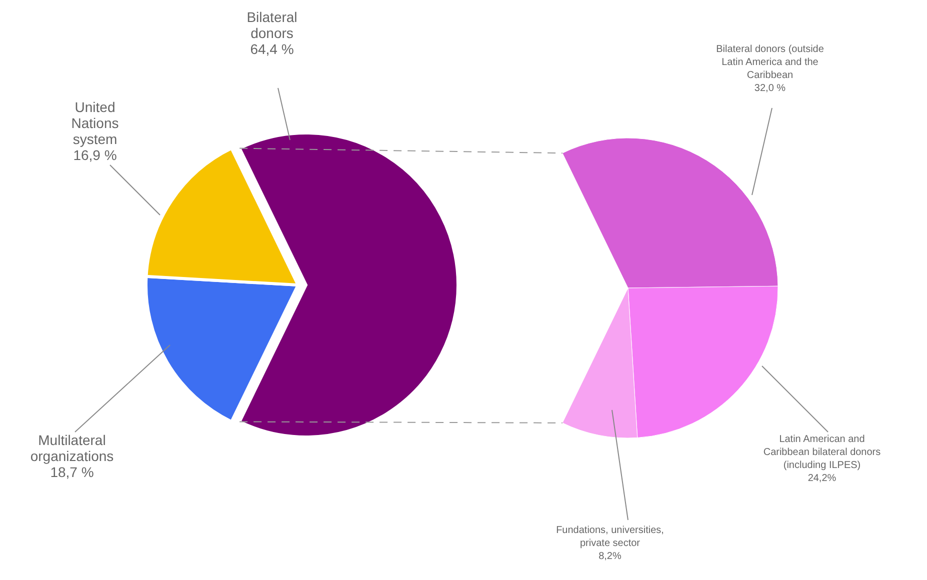 Image resolution: width=927 pixels, height=580 pixels. I want to click on slice-label: Multilateral organizations, so click(72, 448).